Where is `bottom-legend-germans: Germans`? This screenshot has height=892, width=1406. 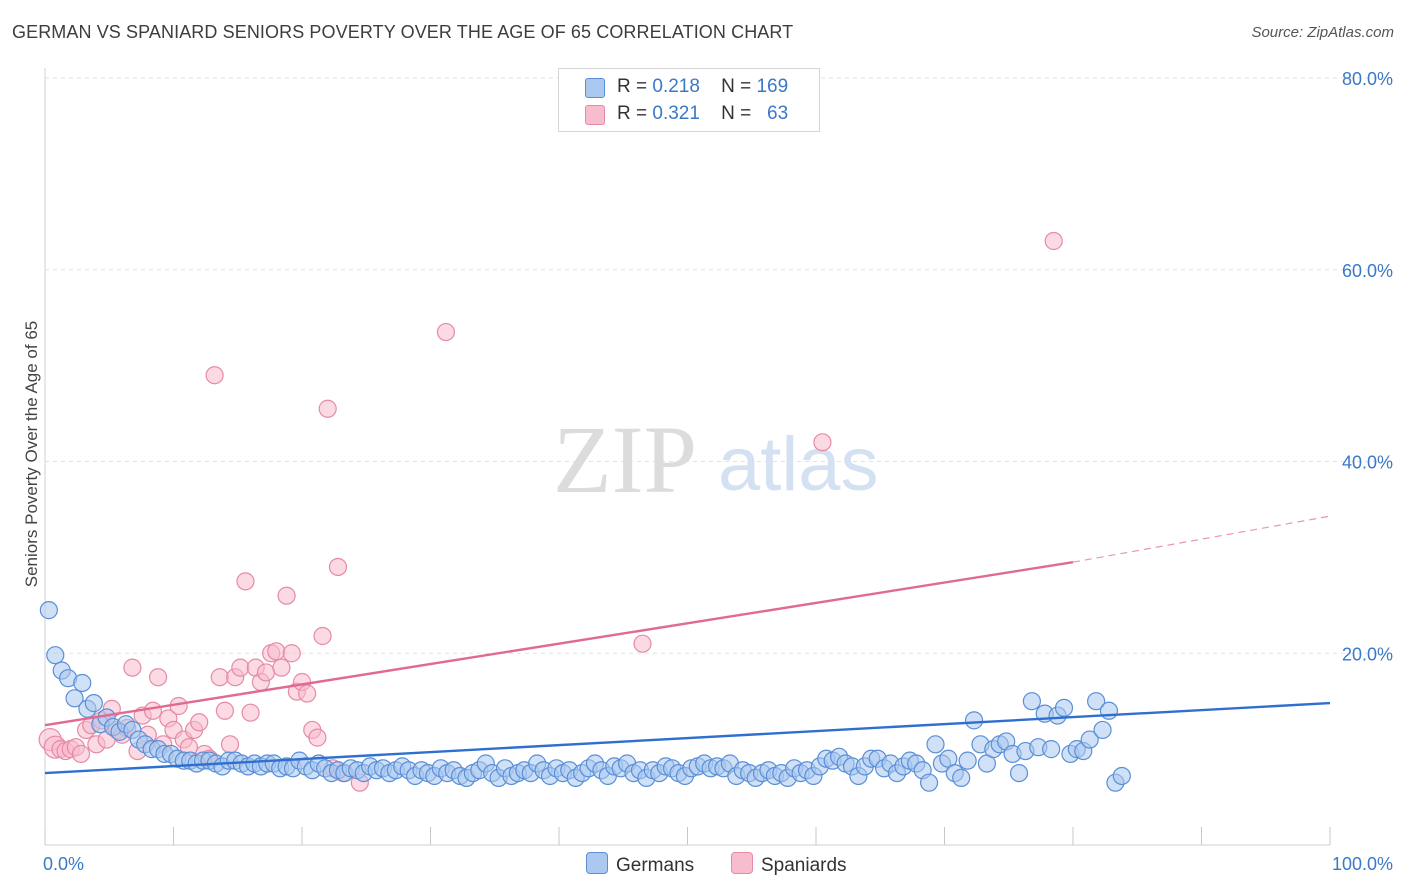
bottom-legend-germans: Germans is located at coordinates (640, 864).